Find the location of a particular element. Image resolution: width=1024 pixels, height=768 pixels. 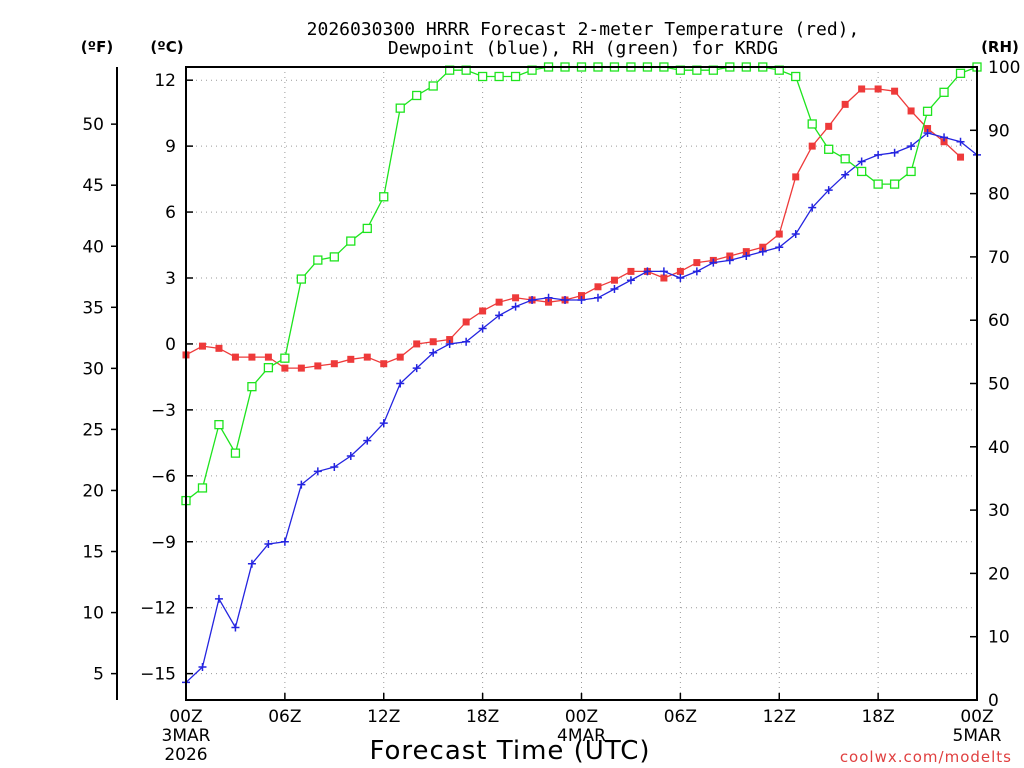

fahrenheit-tick-label: 15 is located at coordinates (93, 553).